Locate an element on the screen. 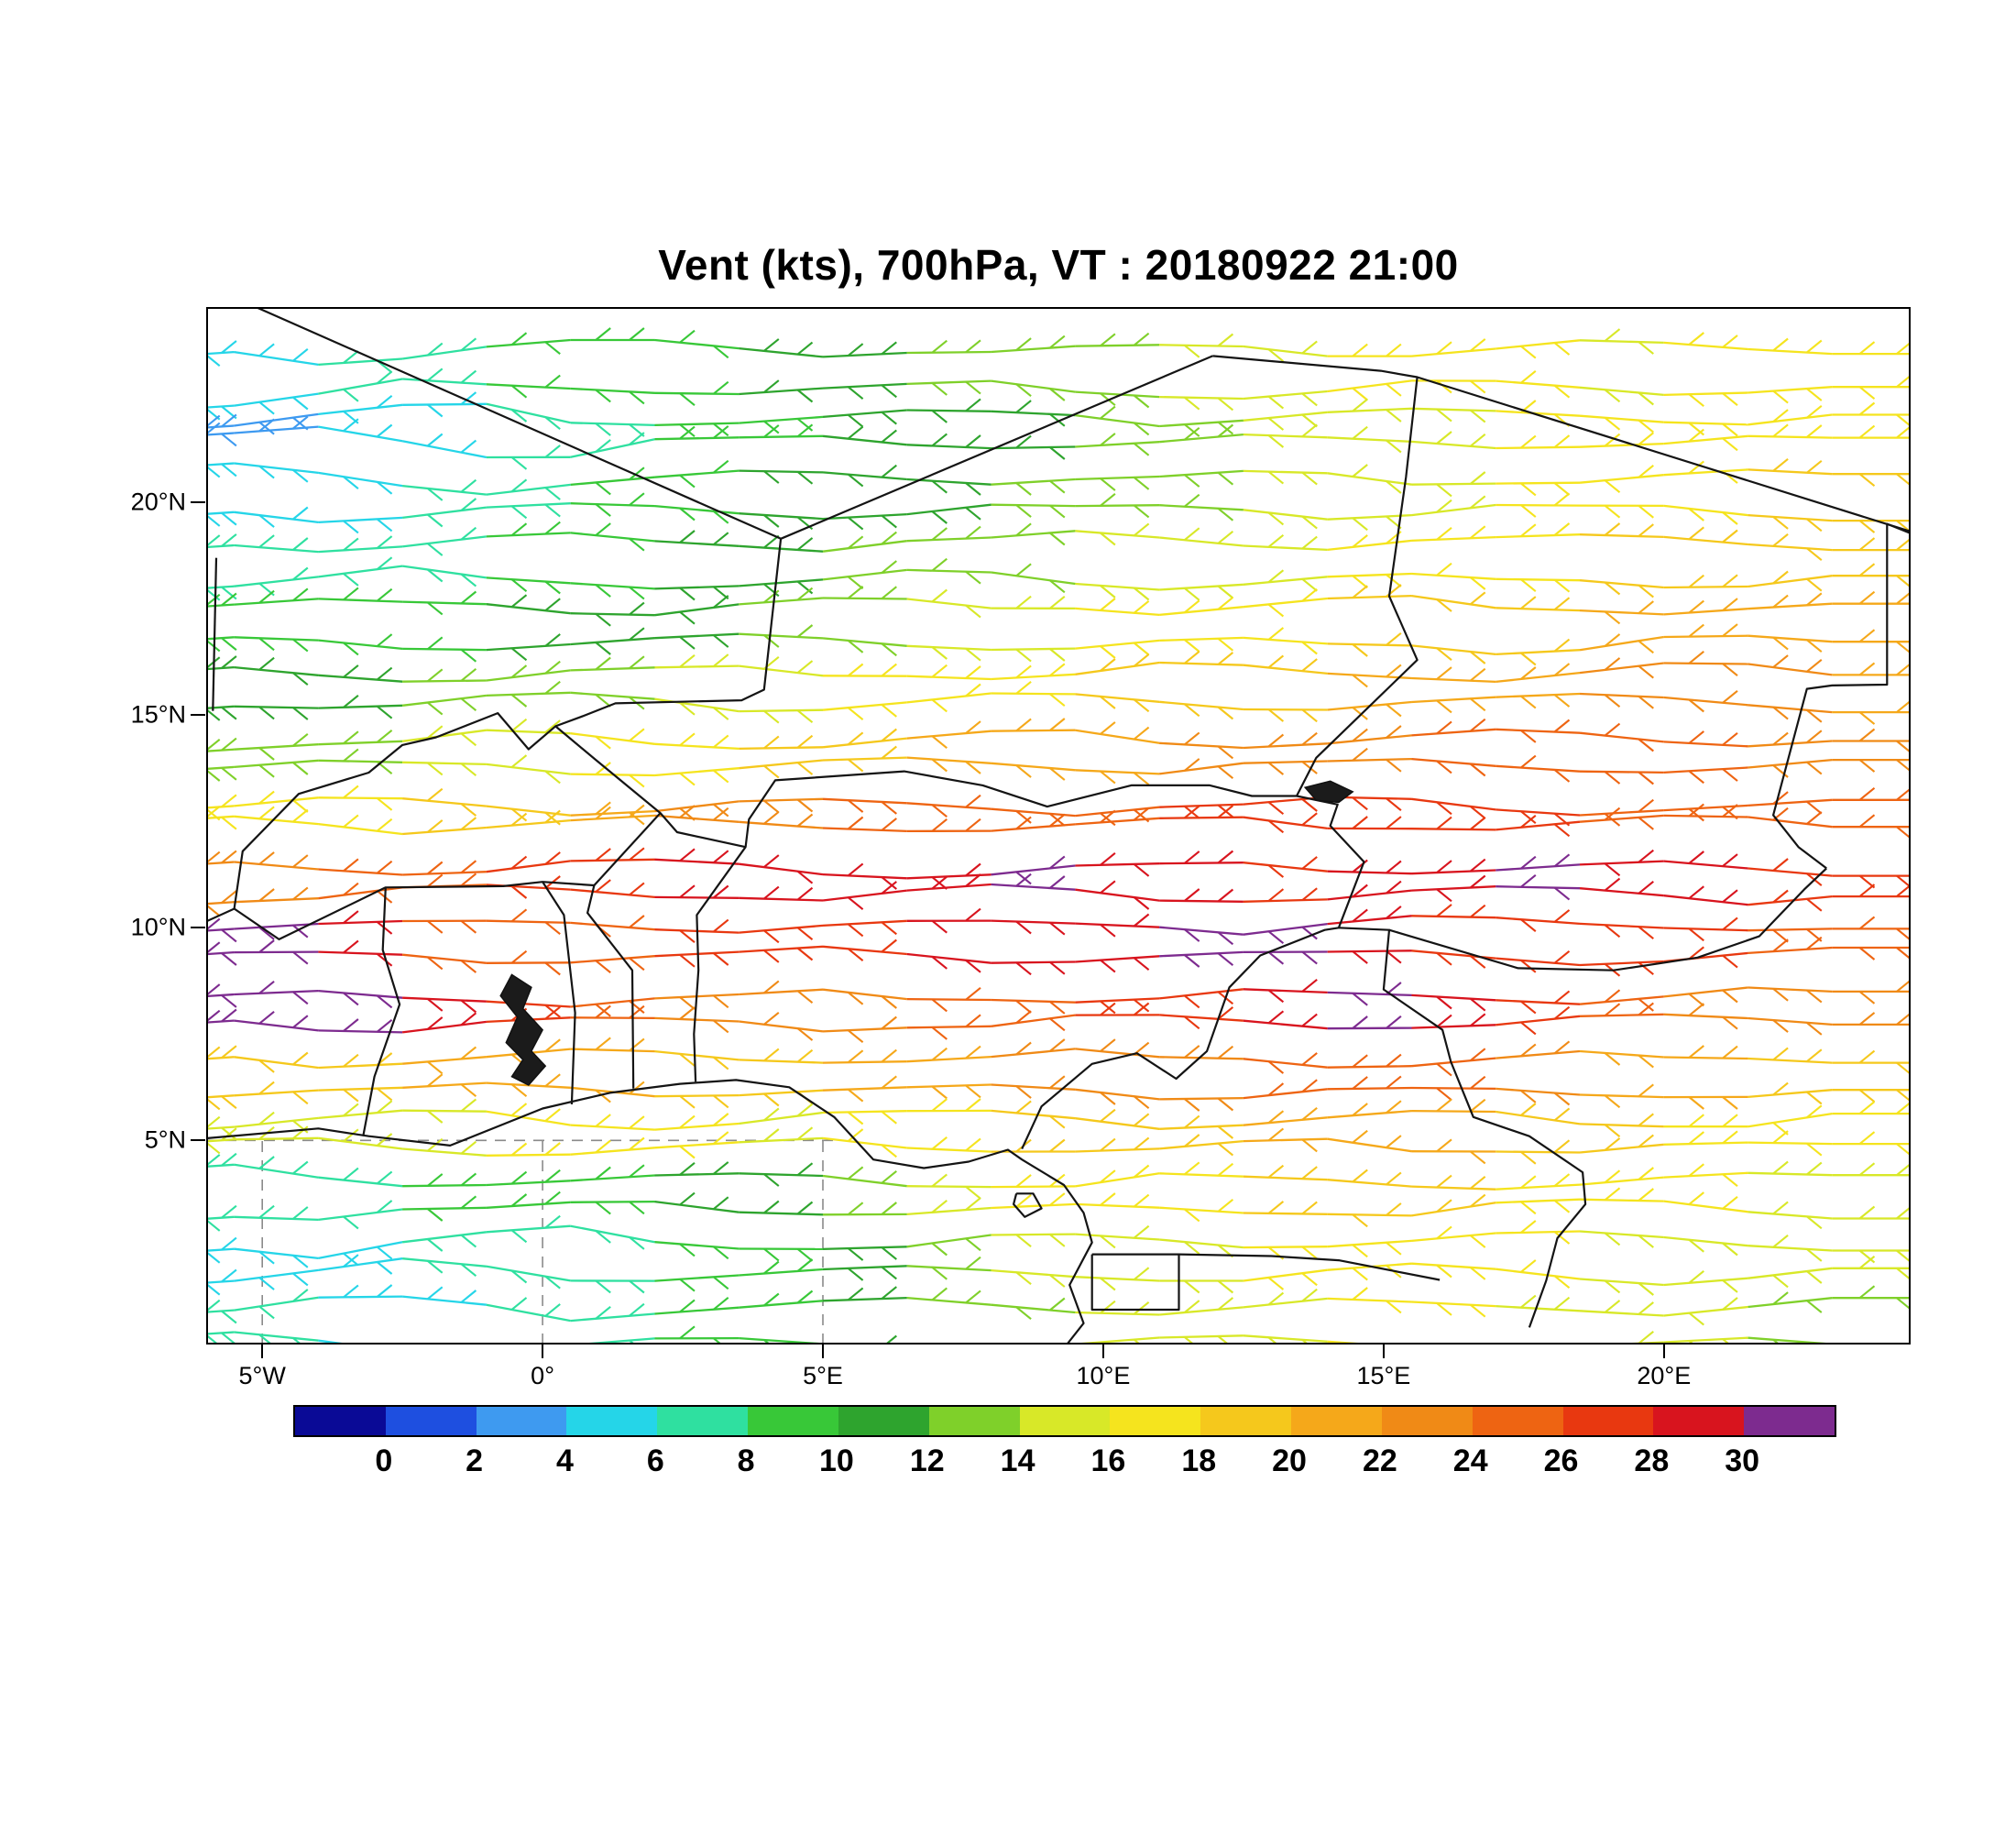  colorbar-tick-label: 4 is located at coordinates (565, 1460).